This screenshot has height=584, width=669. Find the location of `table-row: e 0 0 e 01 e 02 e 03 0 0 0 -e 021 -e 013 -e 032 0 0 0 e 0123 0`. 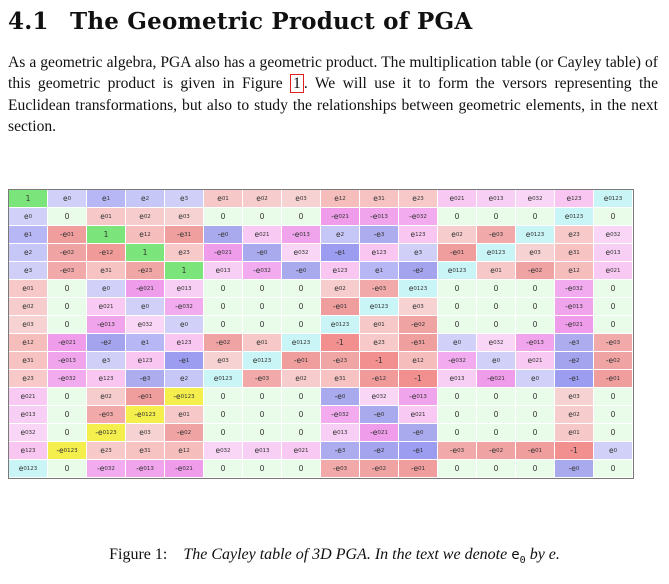

table-row: e 0 0 e 01 e 02 e 03 0 0 0 -e 021 -e 013 -e 032 0 0 0 e 0123 0 is located at coordinates (321, 217).